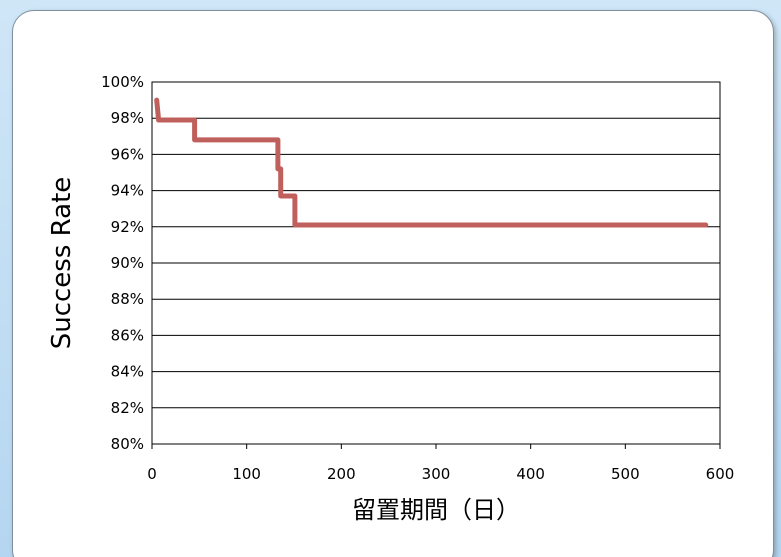  Describe the element at coordinates (341, 474) in the screenshot. I see `x-tick-label: 200` at that location.